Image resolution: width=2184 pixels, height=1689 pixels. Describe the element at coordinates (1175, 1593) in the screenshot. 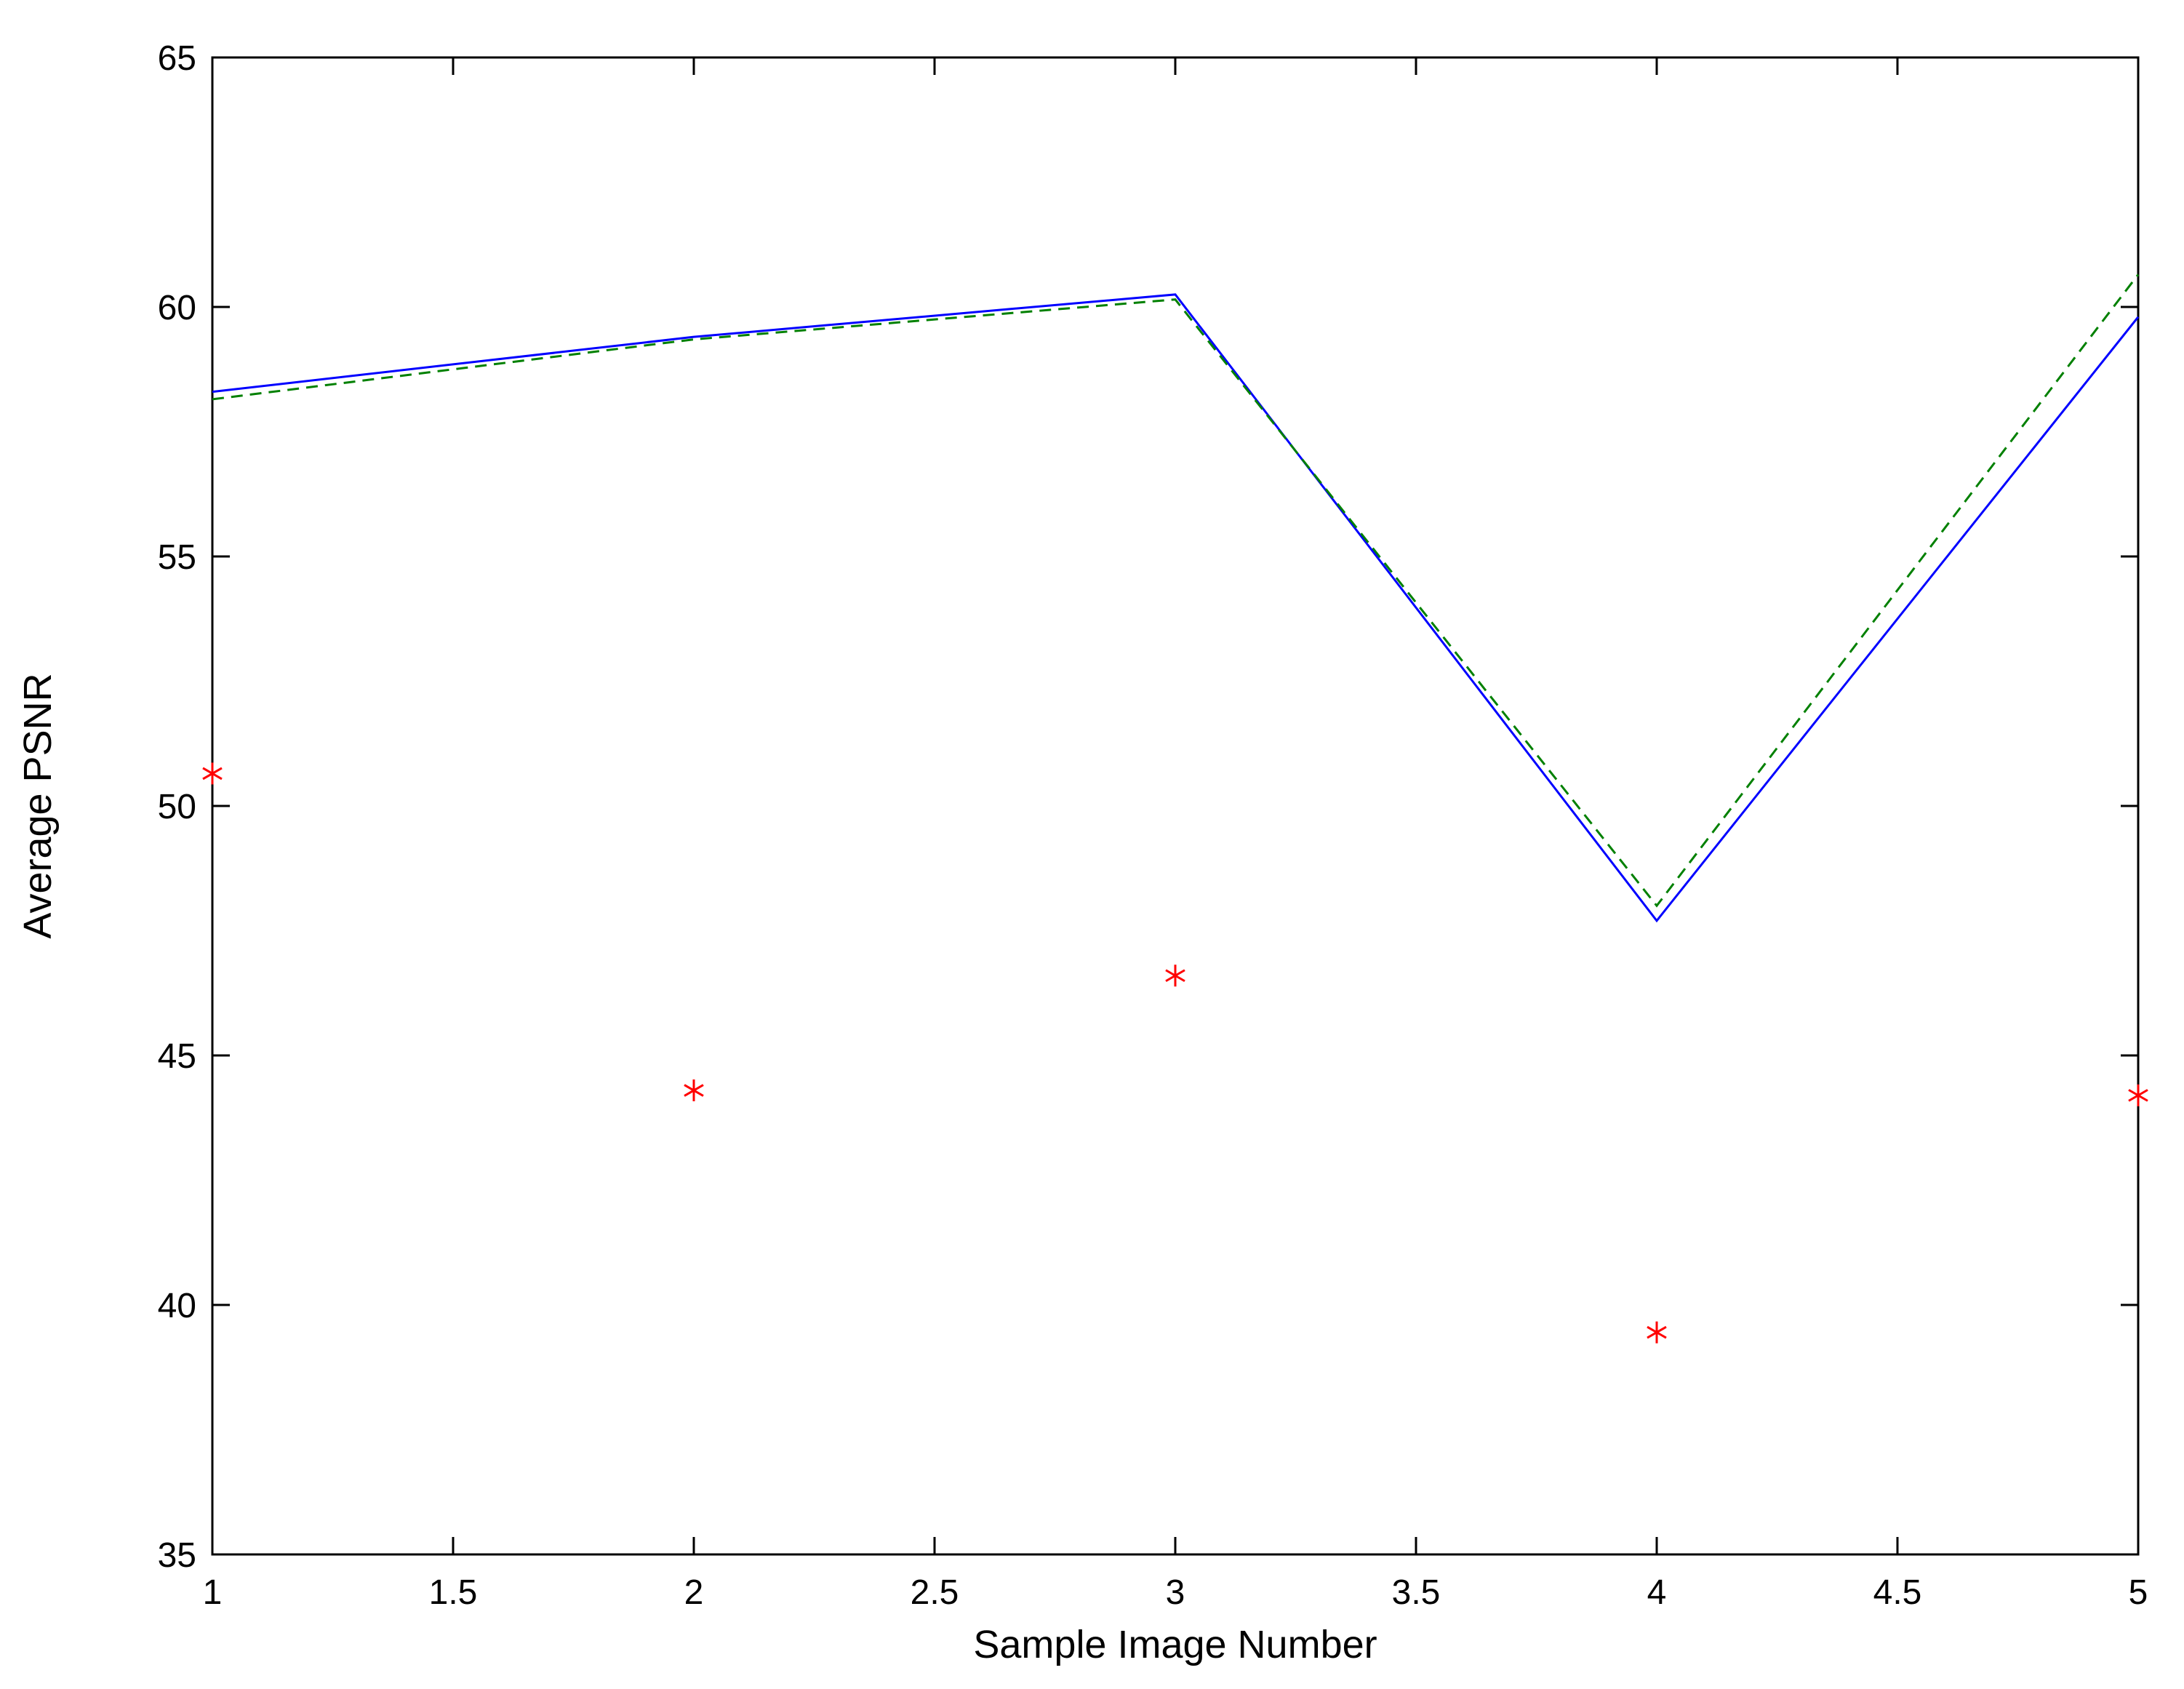

I see `x-tick-label: 3` at that location.